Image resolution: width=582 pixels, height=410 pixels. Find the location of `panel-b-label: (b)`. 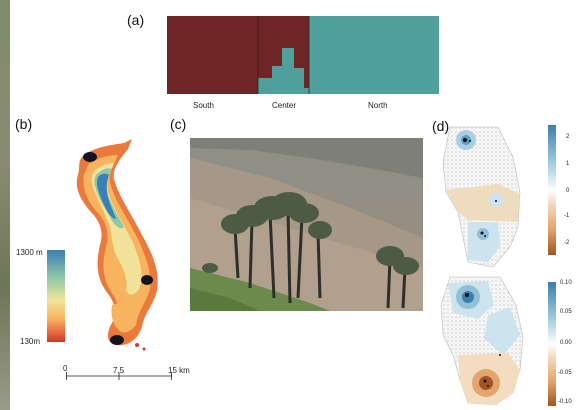

panel-b-label: (b) is located at coordinates (24, 124).